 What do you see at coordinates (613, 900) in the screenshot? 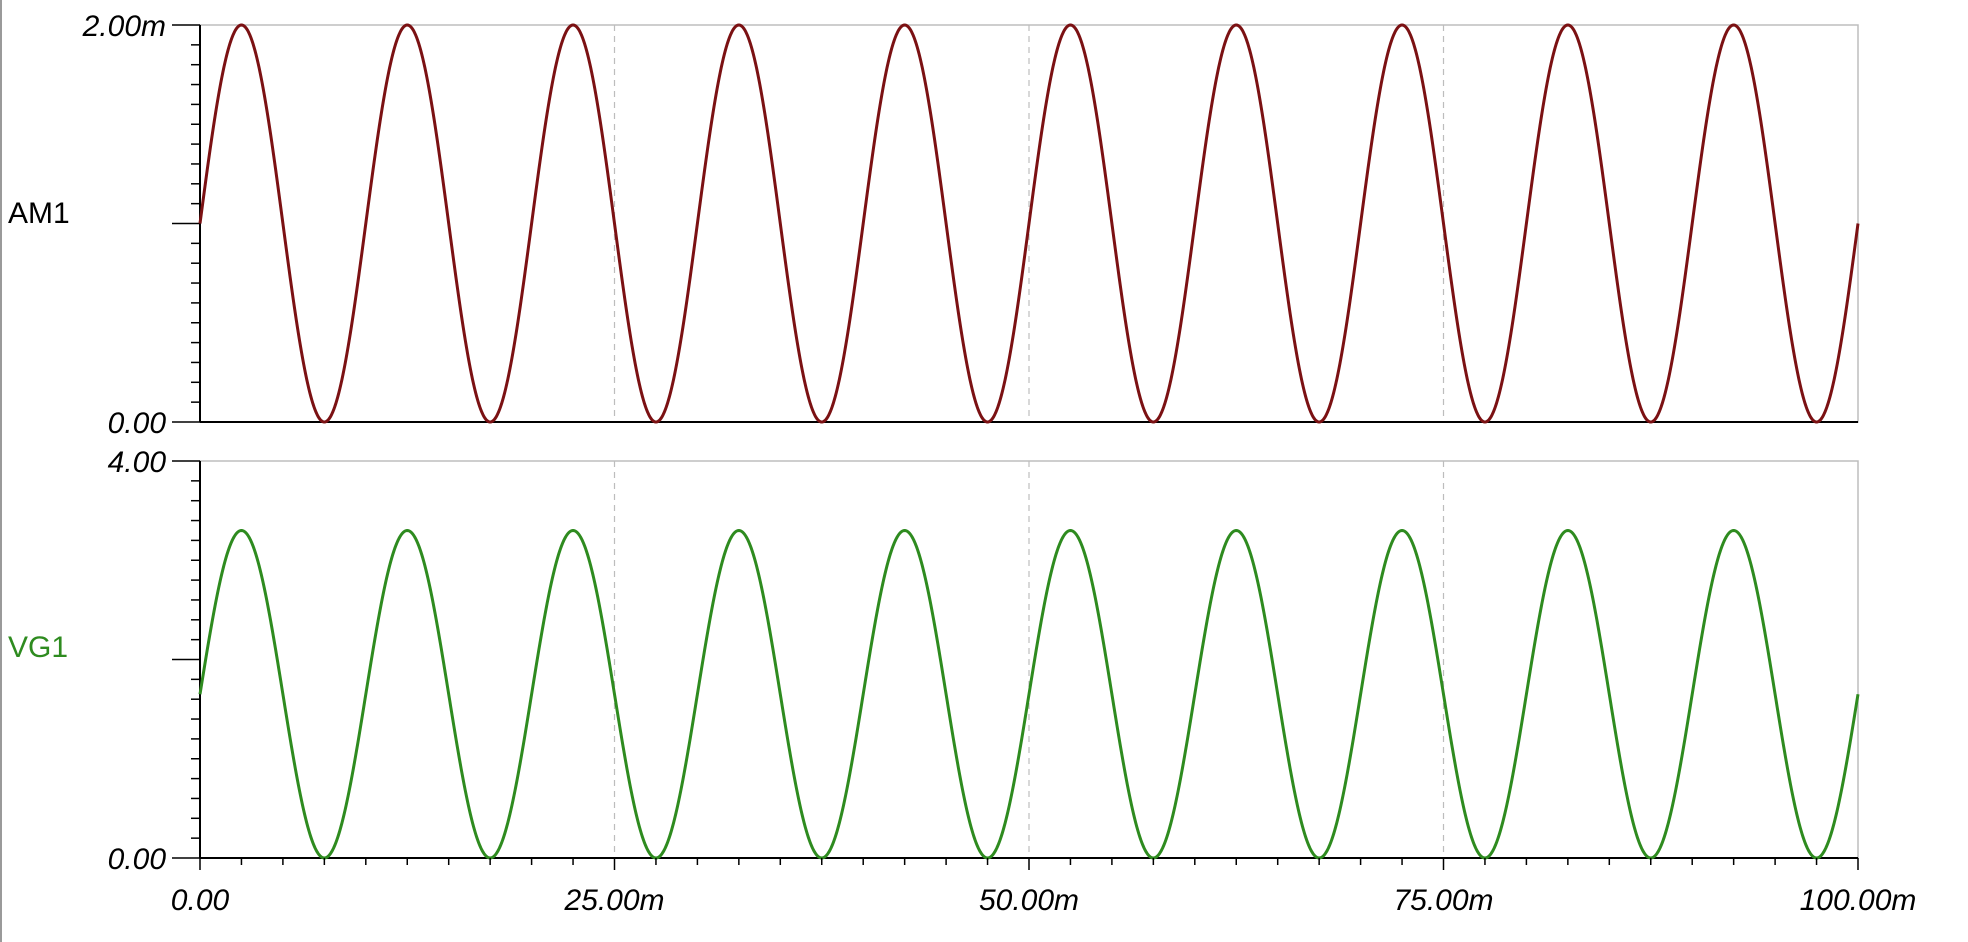
I see `xtick-label-1: 25.00m` at bounding box center [613, 900].